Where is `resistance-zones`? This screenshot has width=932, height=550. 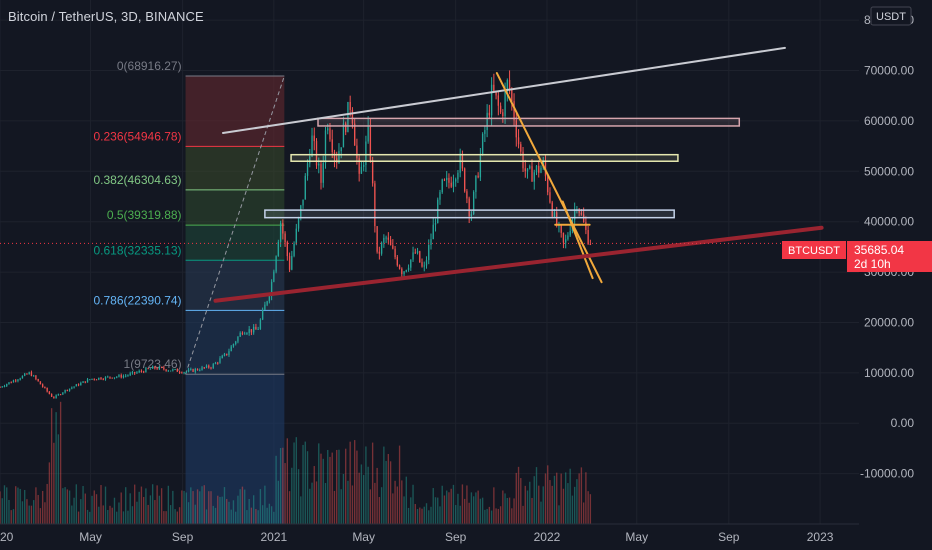
resistance-zones is located at coordinates (502, 168).